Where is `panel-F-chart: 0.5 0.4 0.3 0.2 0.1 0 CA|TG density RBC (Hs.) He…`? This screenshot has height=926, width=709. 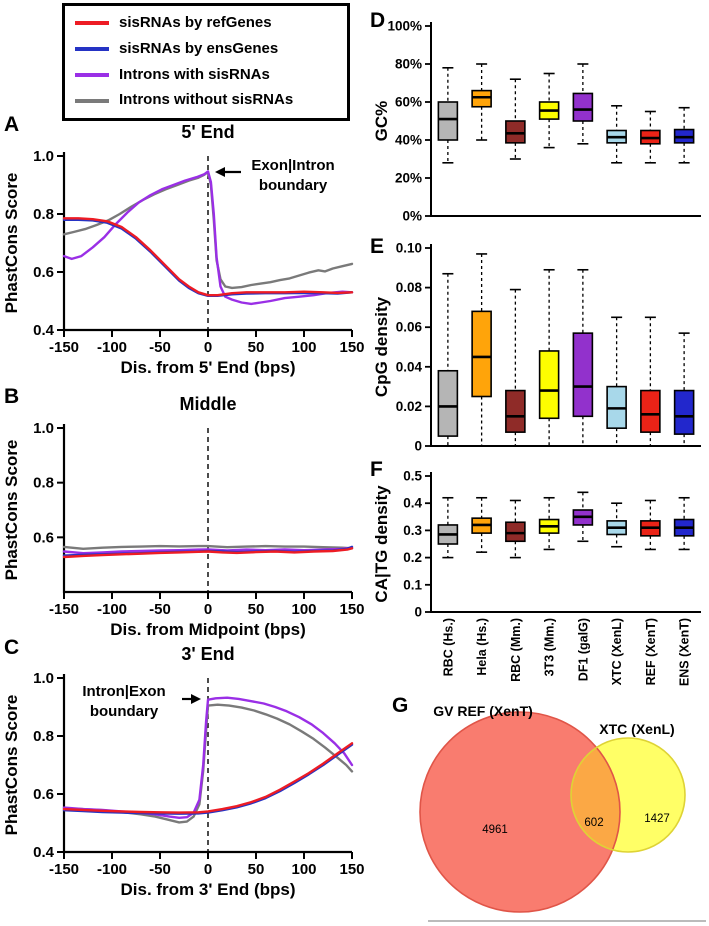 panel-F-chart: 0.5 0.4 0.3 0.2 0.1 0 CA|TG density RBC (Hs.) He… is located at coordinates (537, 582).